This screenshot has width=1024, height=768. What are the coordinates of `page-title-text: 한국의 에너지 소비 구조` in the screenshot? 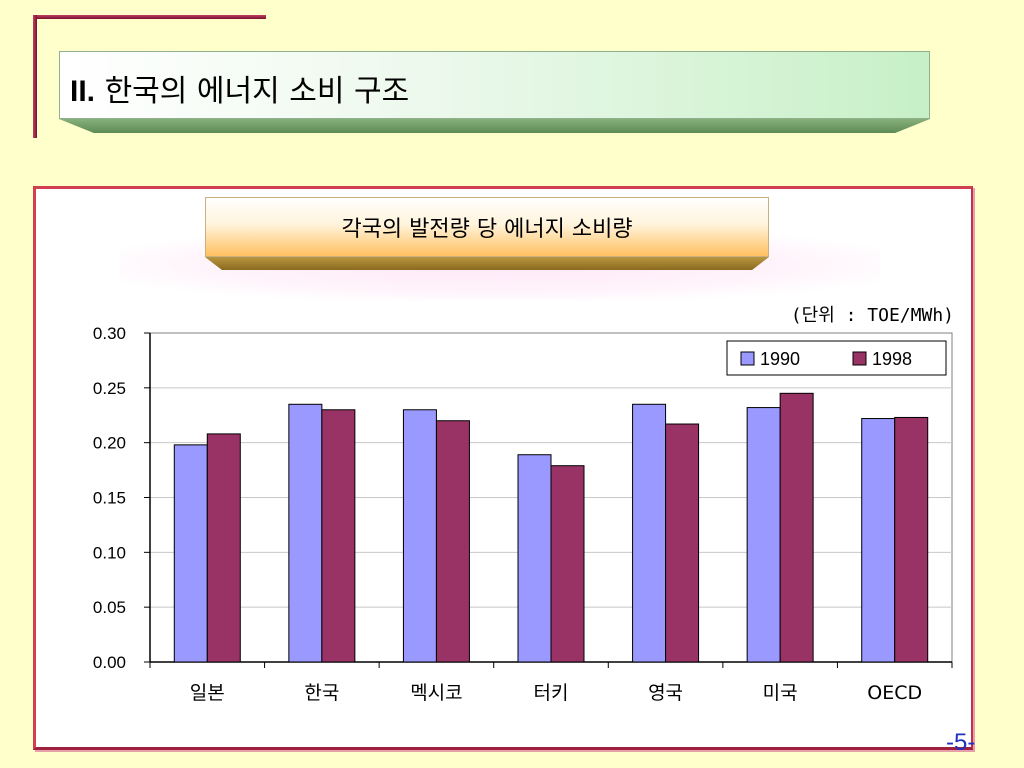 It's located at (257, 91).